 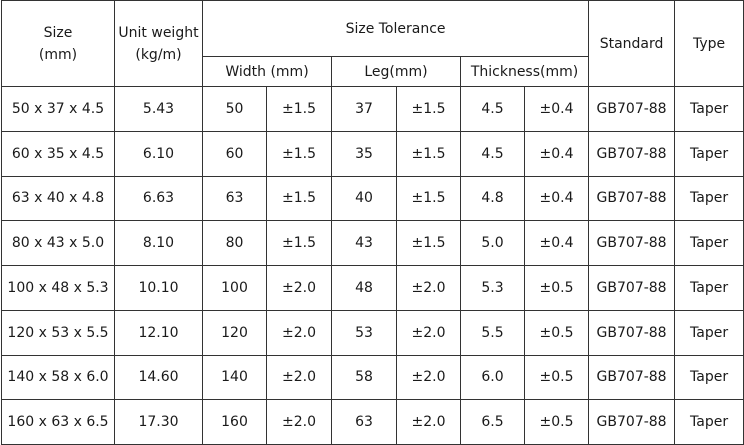 I want to click on cell-weight: 14.60, so click(x=158, y=377).